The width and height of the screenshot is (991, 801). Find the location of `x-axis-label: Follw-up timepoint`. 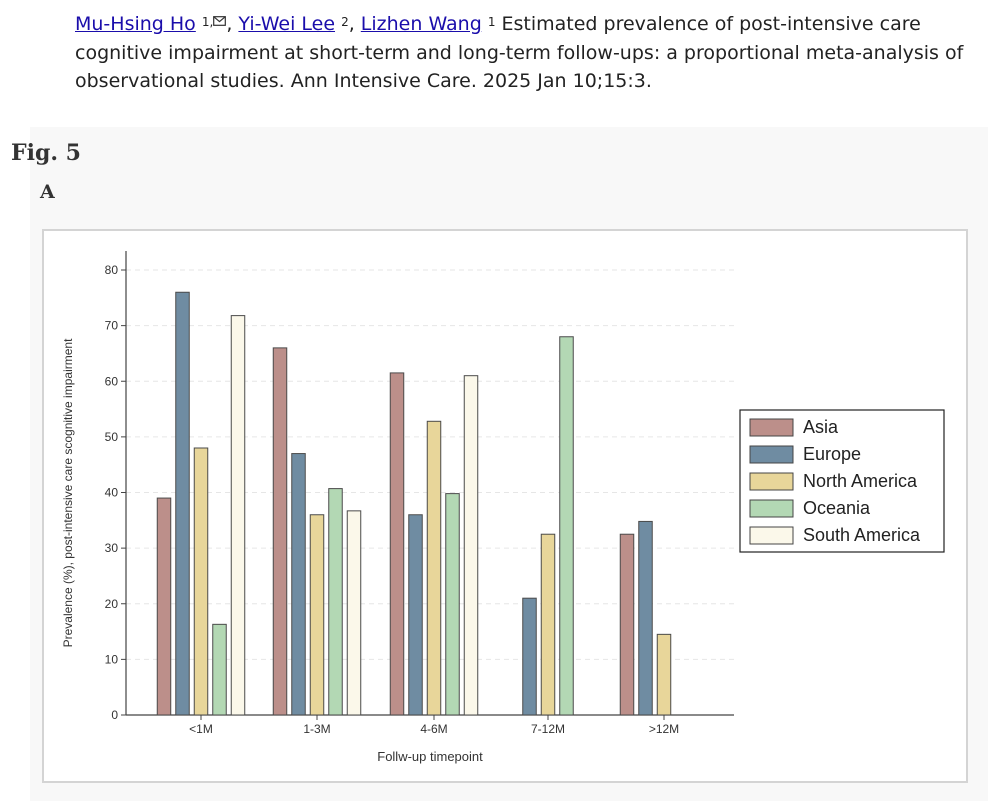

x-axis-label: Follw-up timepoint is located at coordinates (430, 756).